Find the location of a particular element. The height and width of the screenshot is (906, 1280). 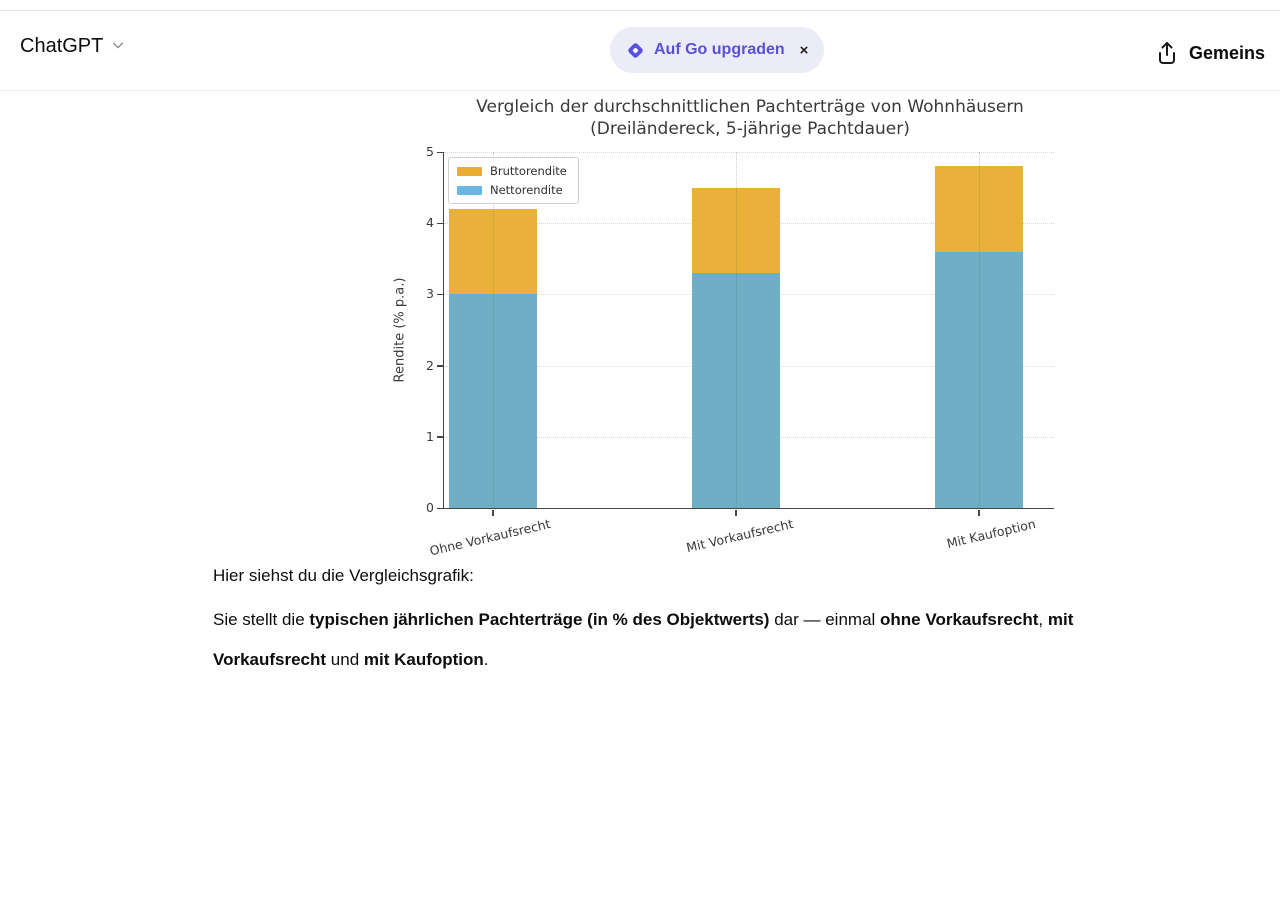

ytick-label: 3 is located at coordinates (430, 294).